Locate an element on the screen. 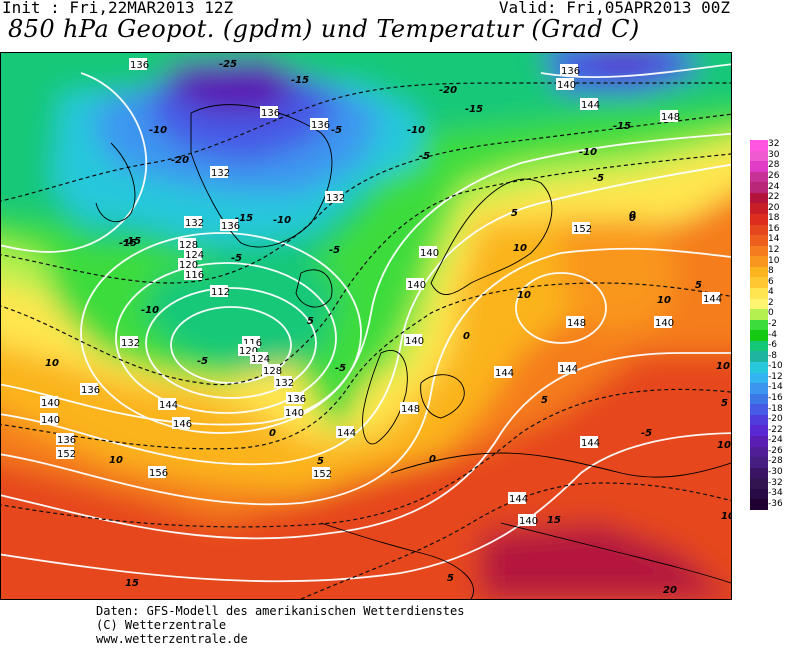 Image resolution: width=790 pixels, height=648 pixels. colorbar-label: -6 is located at coordinates (772, 345).